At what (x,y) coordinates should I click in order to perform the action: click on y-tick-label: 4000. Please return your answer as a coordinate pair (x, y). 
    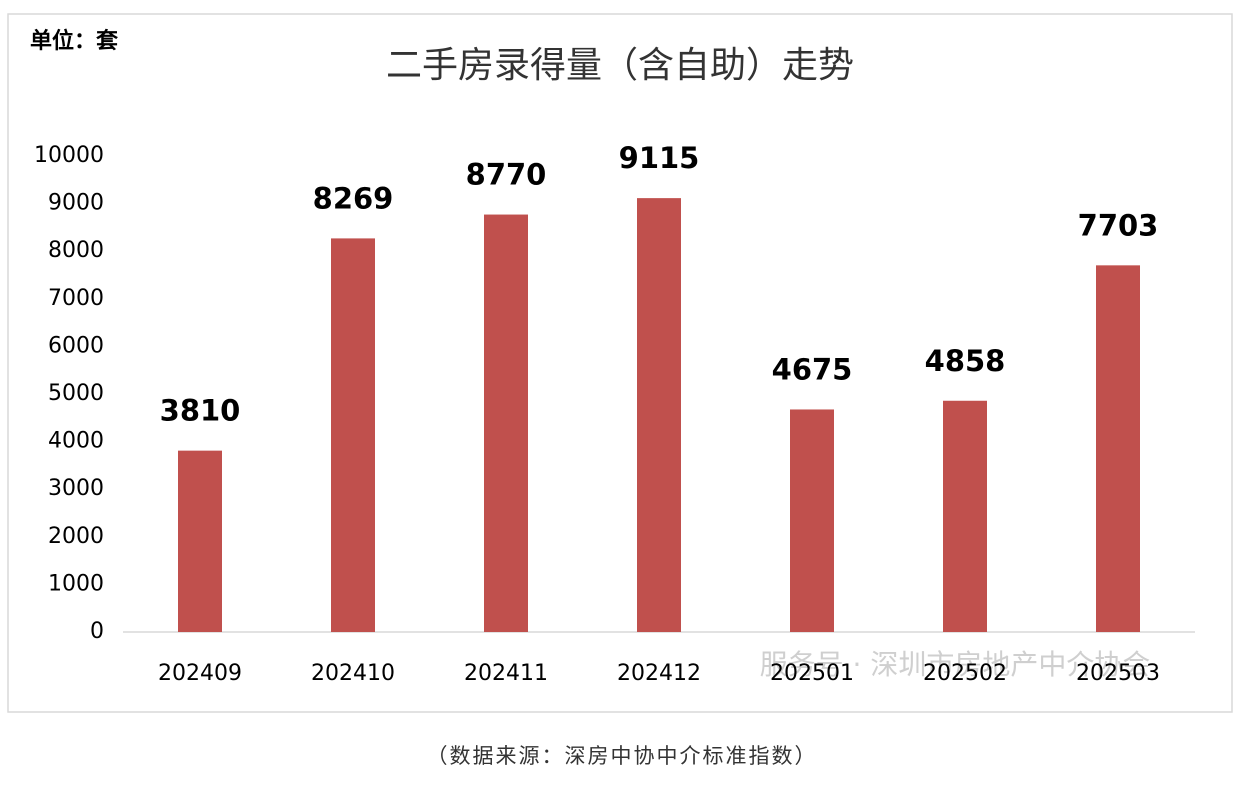
    Looking at the image, I should click on (76, 441).